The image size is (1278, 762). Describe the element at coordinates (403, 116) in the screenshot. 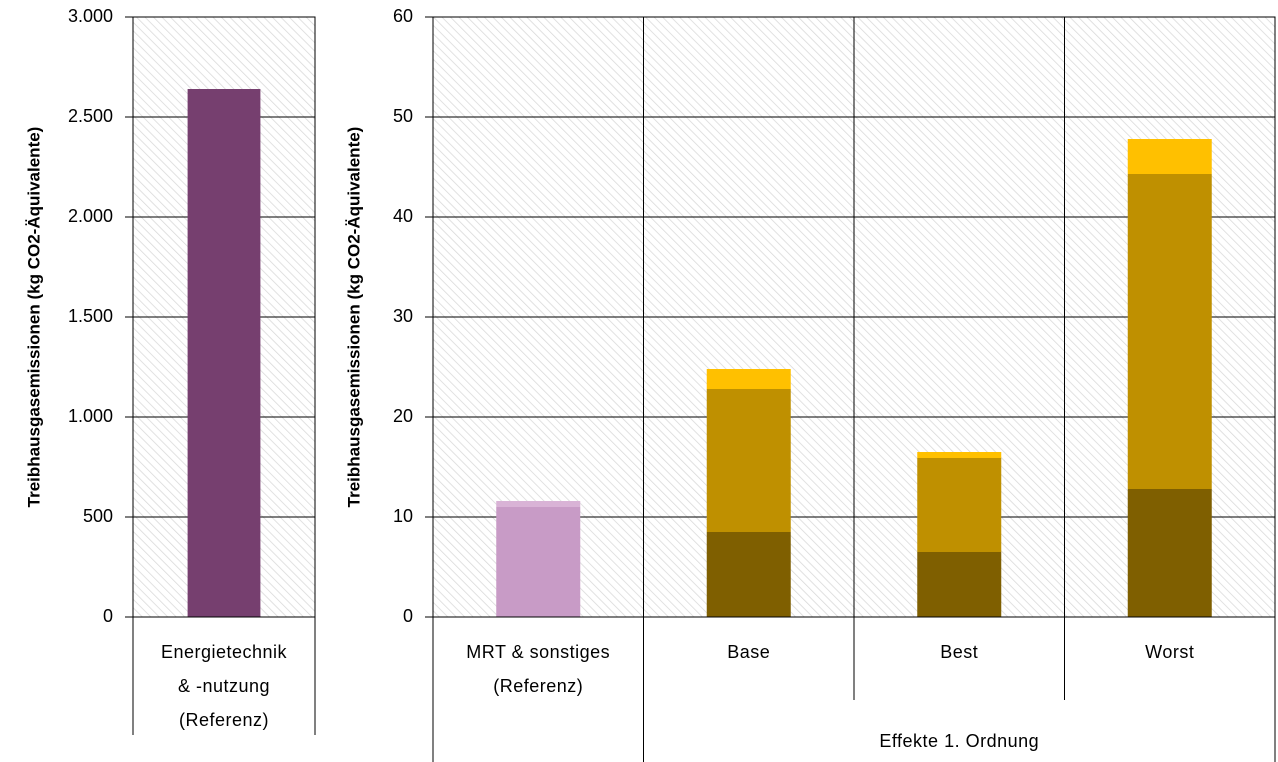

I see `y-tick-label: 50` at that location.